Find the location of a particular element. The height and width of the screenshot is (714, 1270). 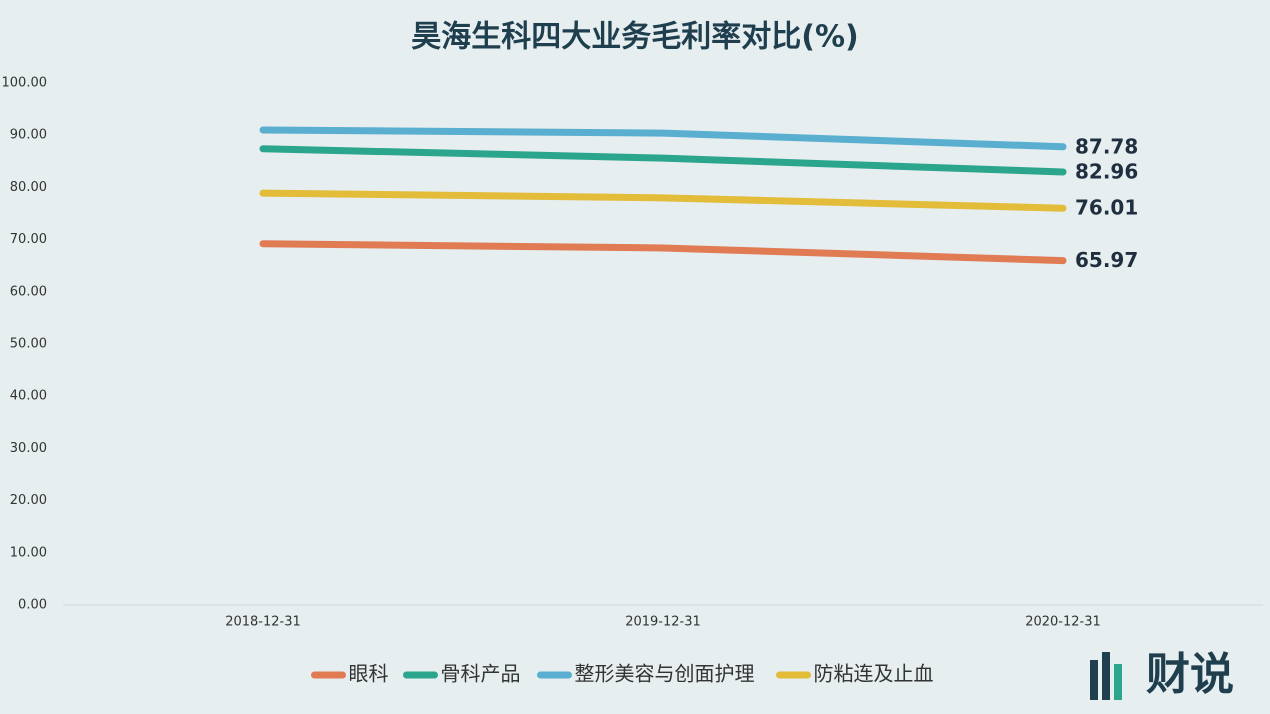

brand-text: 财说 is located at coordinates (1190, 674).